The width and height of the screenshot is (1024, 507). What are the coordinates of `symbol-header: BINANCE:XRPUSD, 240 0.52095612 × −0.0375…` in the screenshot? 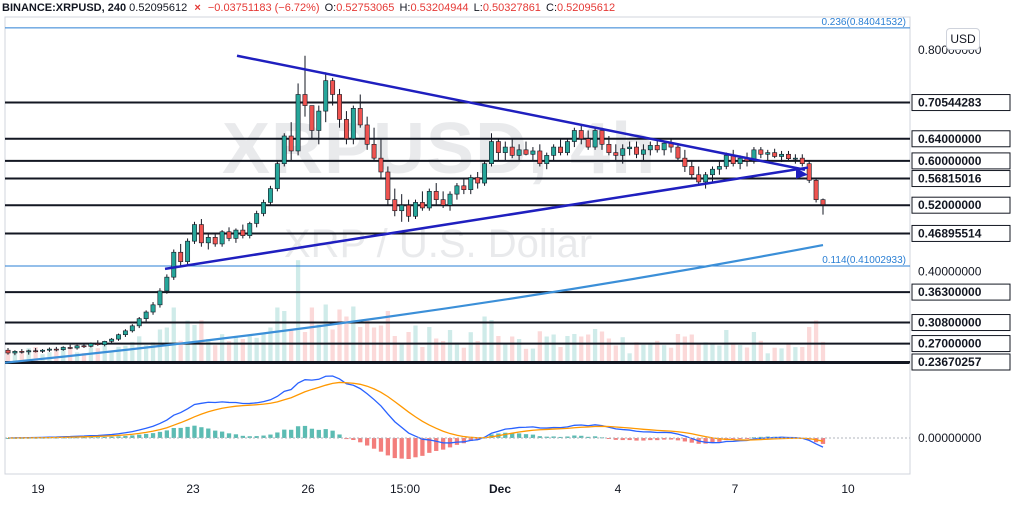 It's located at (308, 8).